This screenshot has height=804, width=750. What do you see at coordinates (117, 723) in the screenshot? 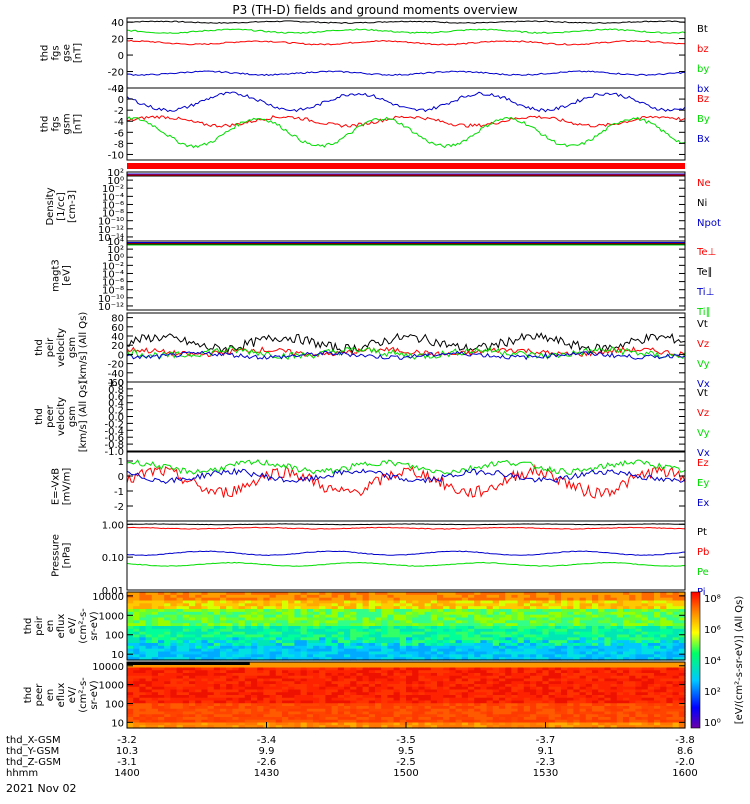
I see `ytick-label: 10` at bounding box center [117, 723].